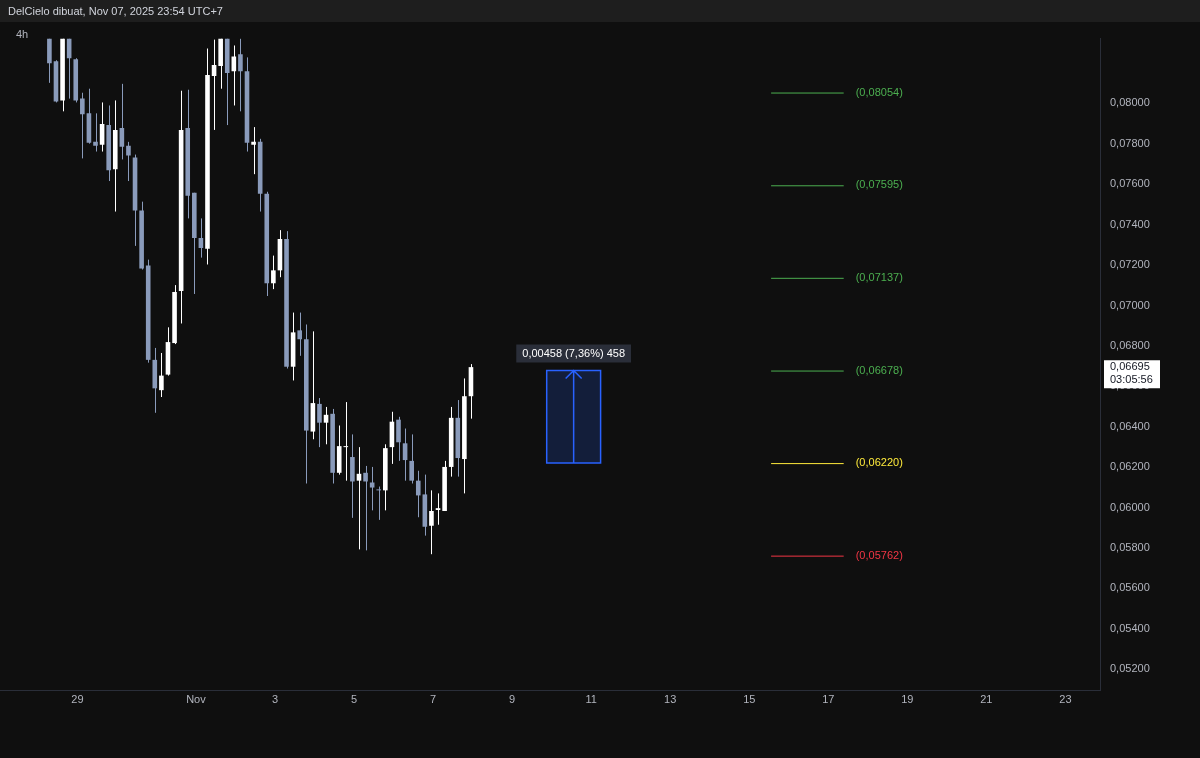  What do you see at coordinates (1130, 102) in the screenshot?
I see `y-tick-label: 0,08000` at bounding box center [1130, 102].